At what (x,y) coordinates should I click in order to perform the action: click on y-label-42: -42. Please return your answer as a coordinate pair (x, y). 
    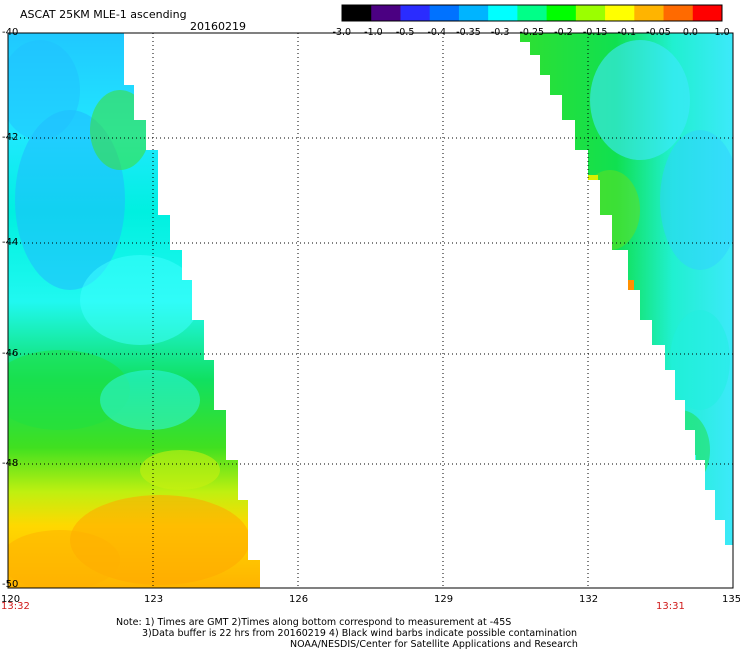
    Looking at the image, I should click on (10, 137).